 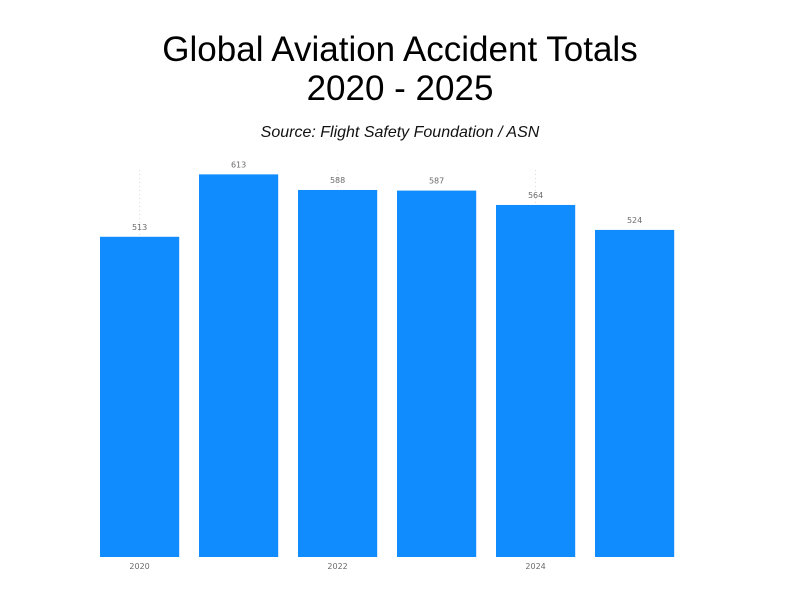 I want to click on bar-2021, so click(x=239, y=365).